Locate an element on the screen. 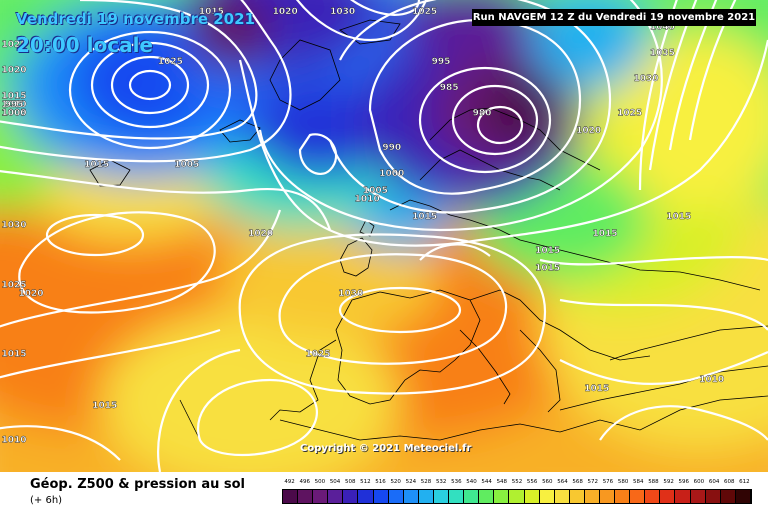 The height and width of the screenshot is (512, 768). legend-label: 520 is located at coordinates (395, 482).